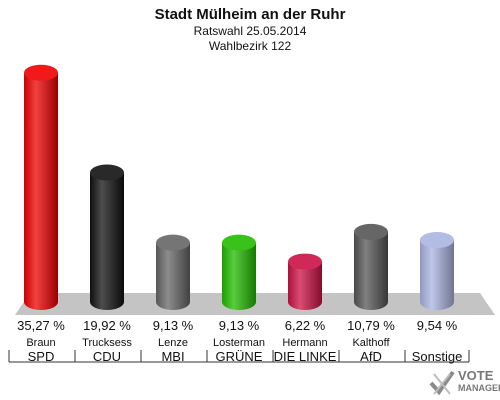 The height and width of the screenshot is (400, 500). Describe the element at coordinates (239, 356) in the screenshot. I see `category-label: GRÜNE` at that location.